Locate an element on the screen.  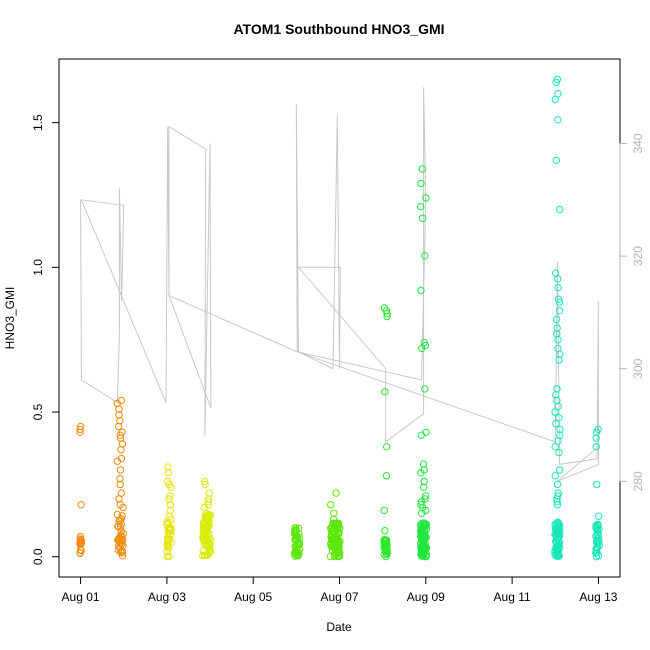
x-tick-label: Aug 07 is located at coordinates (339, 597).